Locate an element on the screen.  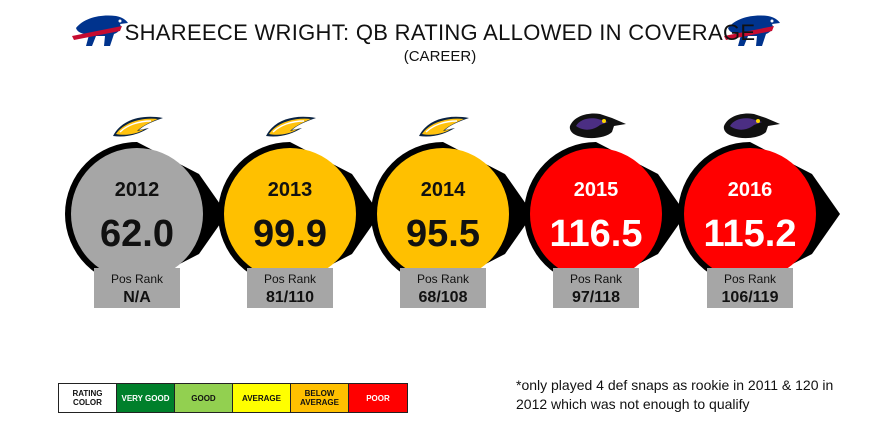
legend-item: GOOD is located at coordinates (204, 398).